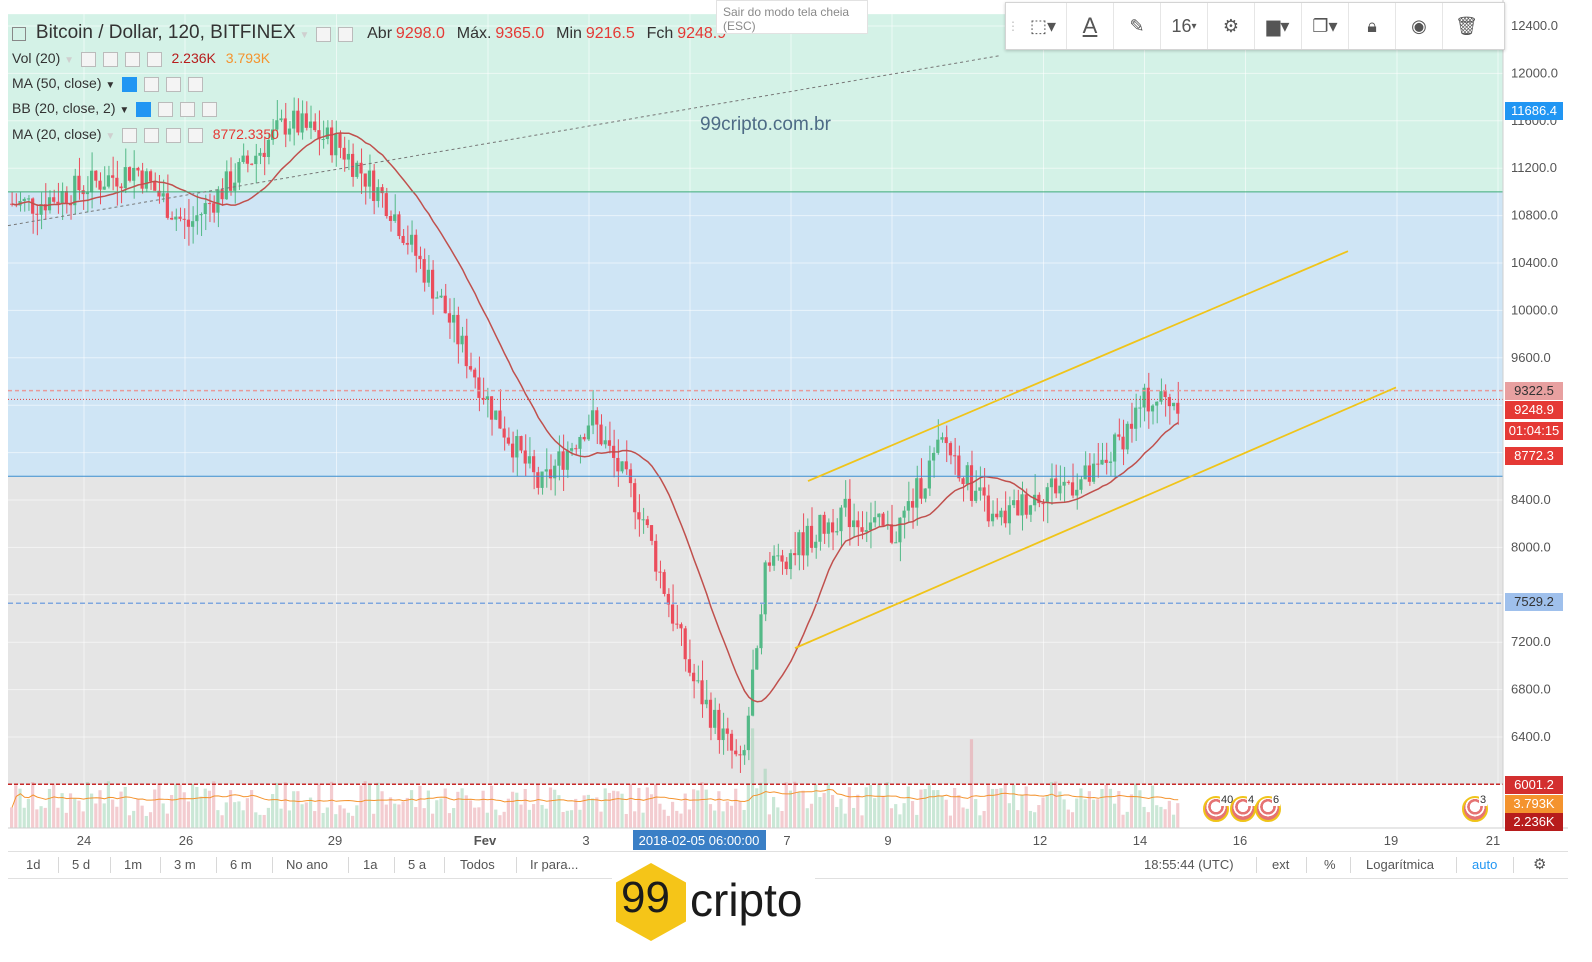 The width and height of the screenshot is (1592, 962). Describe the element at coordinates (417, 864) in the screenshot. I see `range-5y: 5 a` at that location.